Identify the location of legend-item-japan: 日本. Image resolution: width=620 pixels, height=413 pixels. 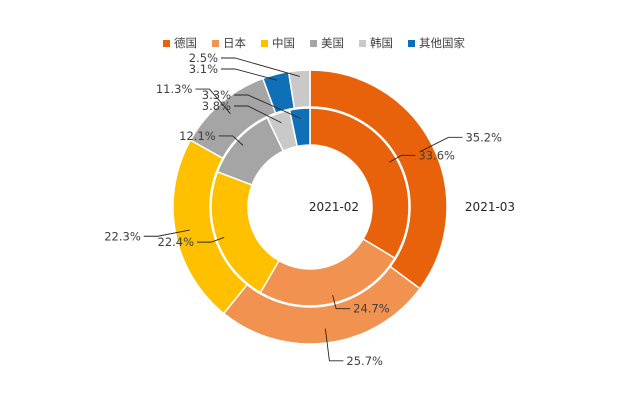
(229, 43).